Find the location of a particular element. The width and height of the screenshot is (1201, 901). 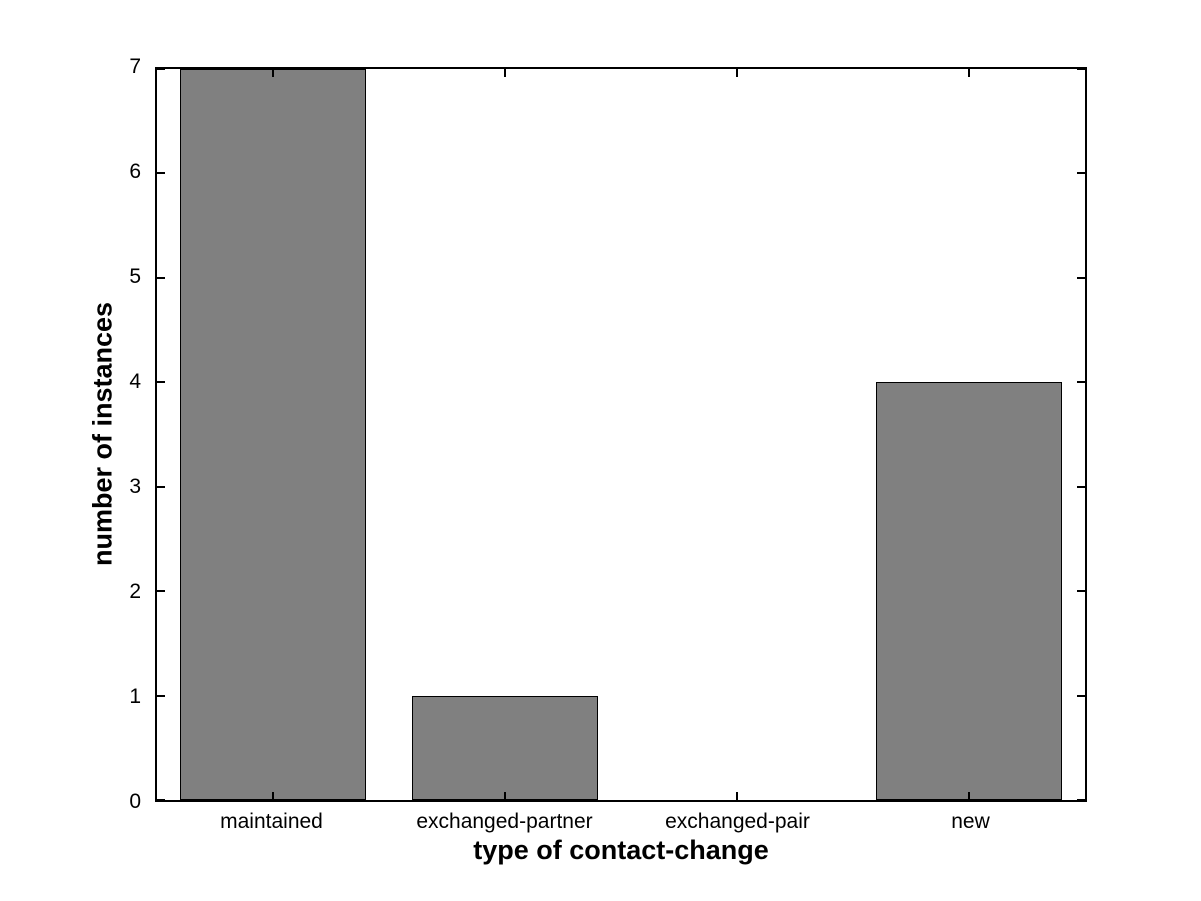

y-tick-label: 3 is located at coordinates (135, 486).